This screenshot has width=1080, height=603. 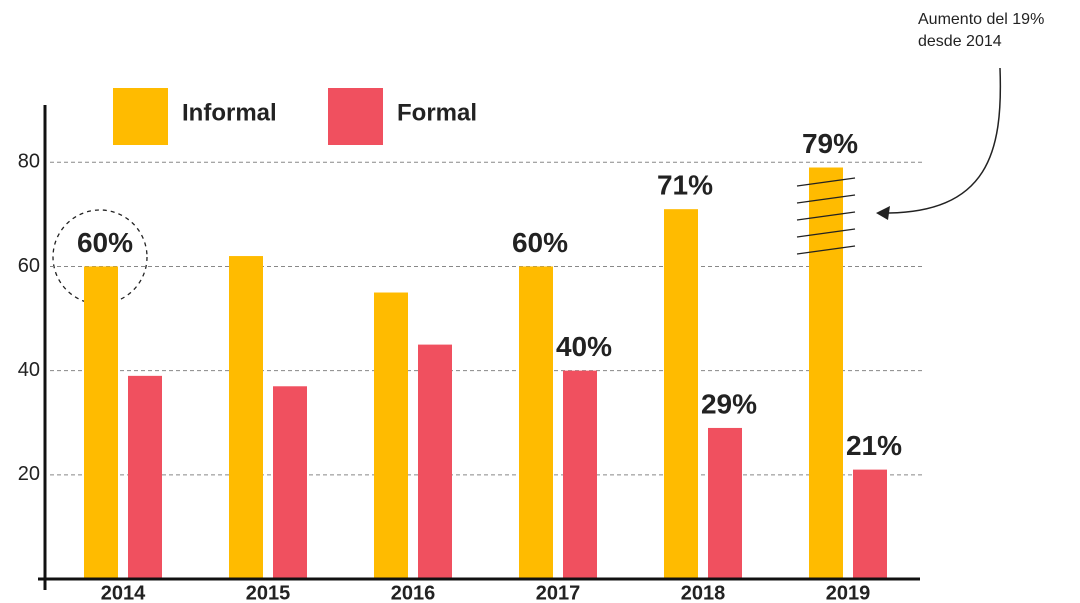 I want to click on y-tick-label: 60, so click(x=29, y=266).